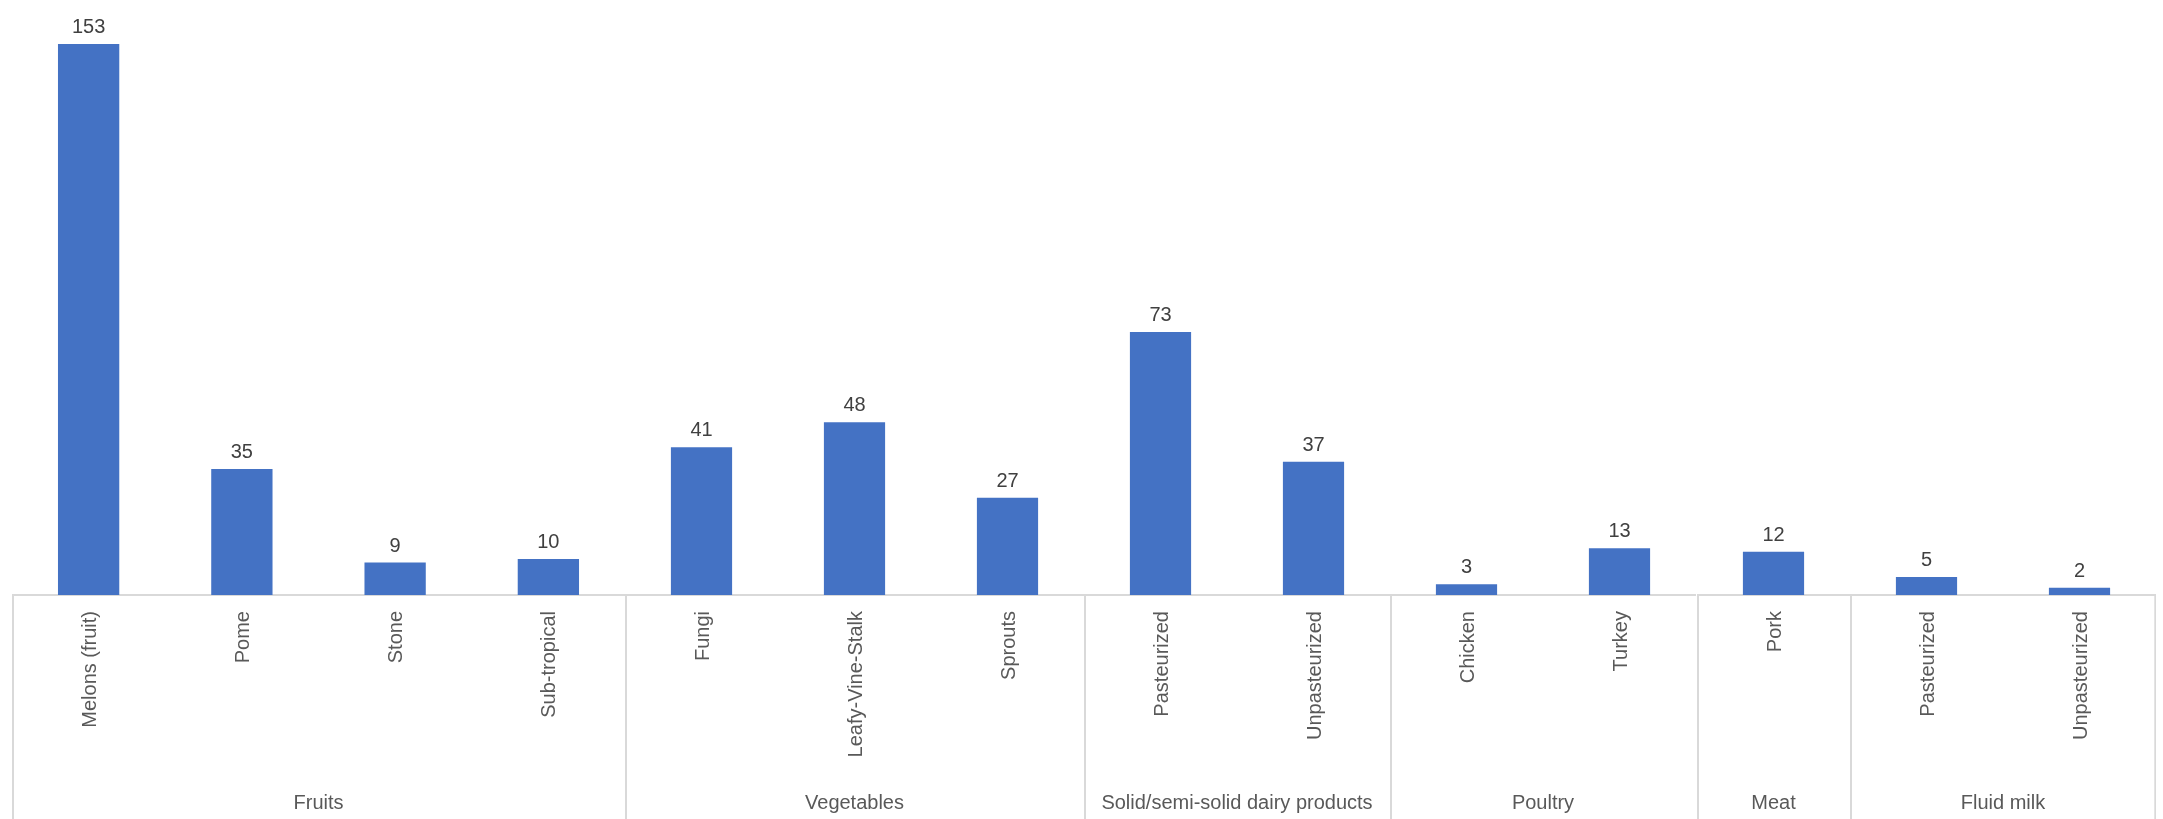  What do you see at coordinates (1237, 802) in the screenshot?
I see `x-axis-title: Solid/semi-solid dairy products` at bounding box center [1237, 802].